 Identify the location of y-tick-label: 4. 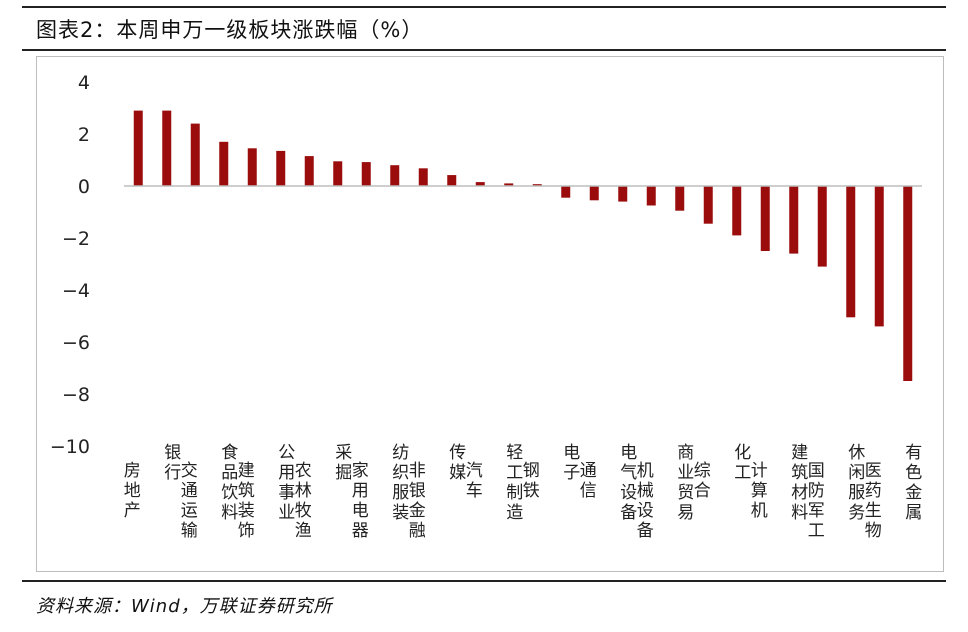
(84, 83).